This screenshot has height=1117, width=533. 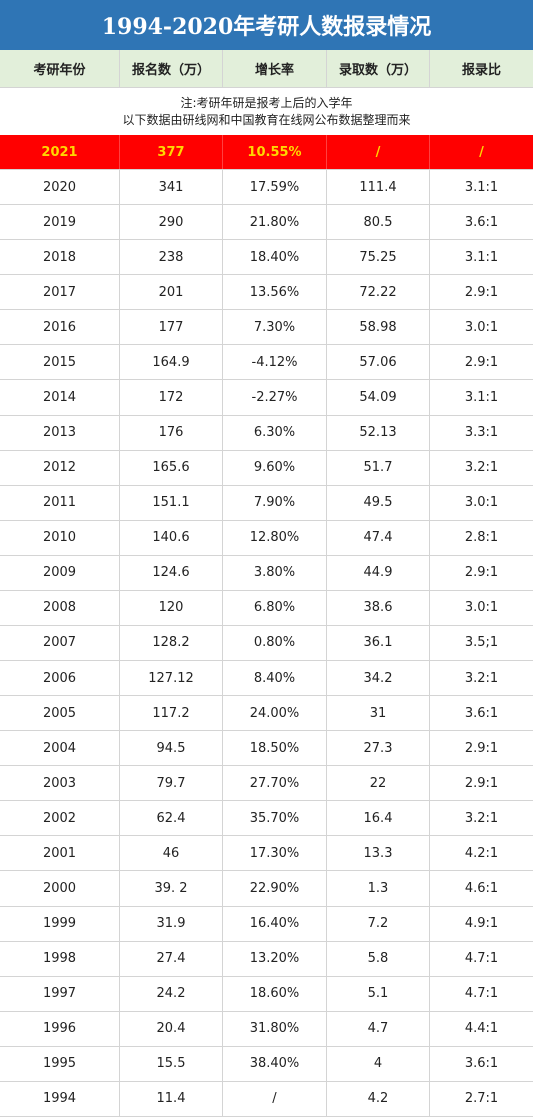 What do you see at coordinates (378, 678) in the screenshot?
I see `cell: 34.2` at bounding box center [378, 678].